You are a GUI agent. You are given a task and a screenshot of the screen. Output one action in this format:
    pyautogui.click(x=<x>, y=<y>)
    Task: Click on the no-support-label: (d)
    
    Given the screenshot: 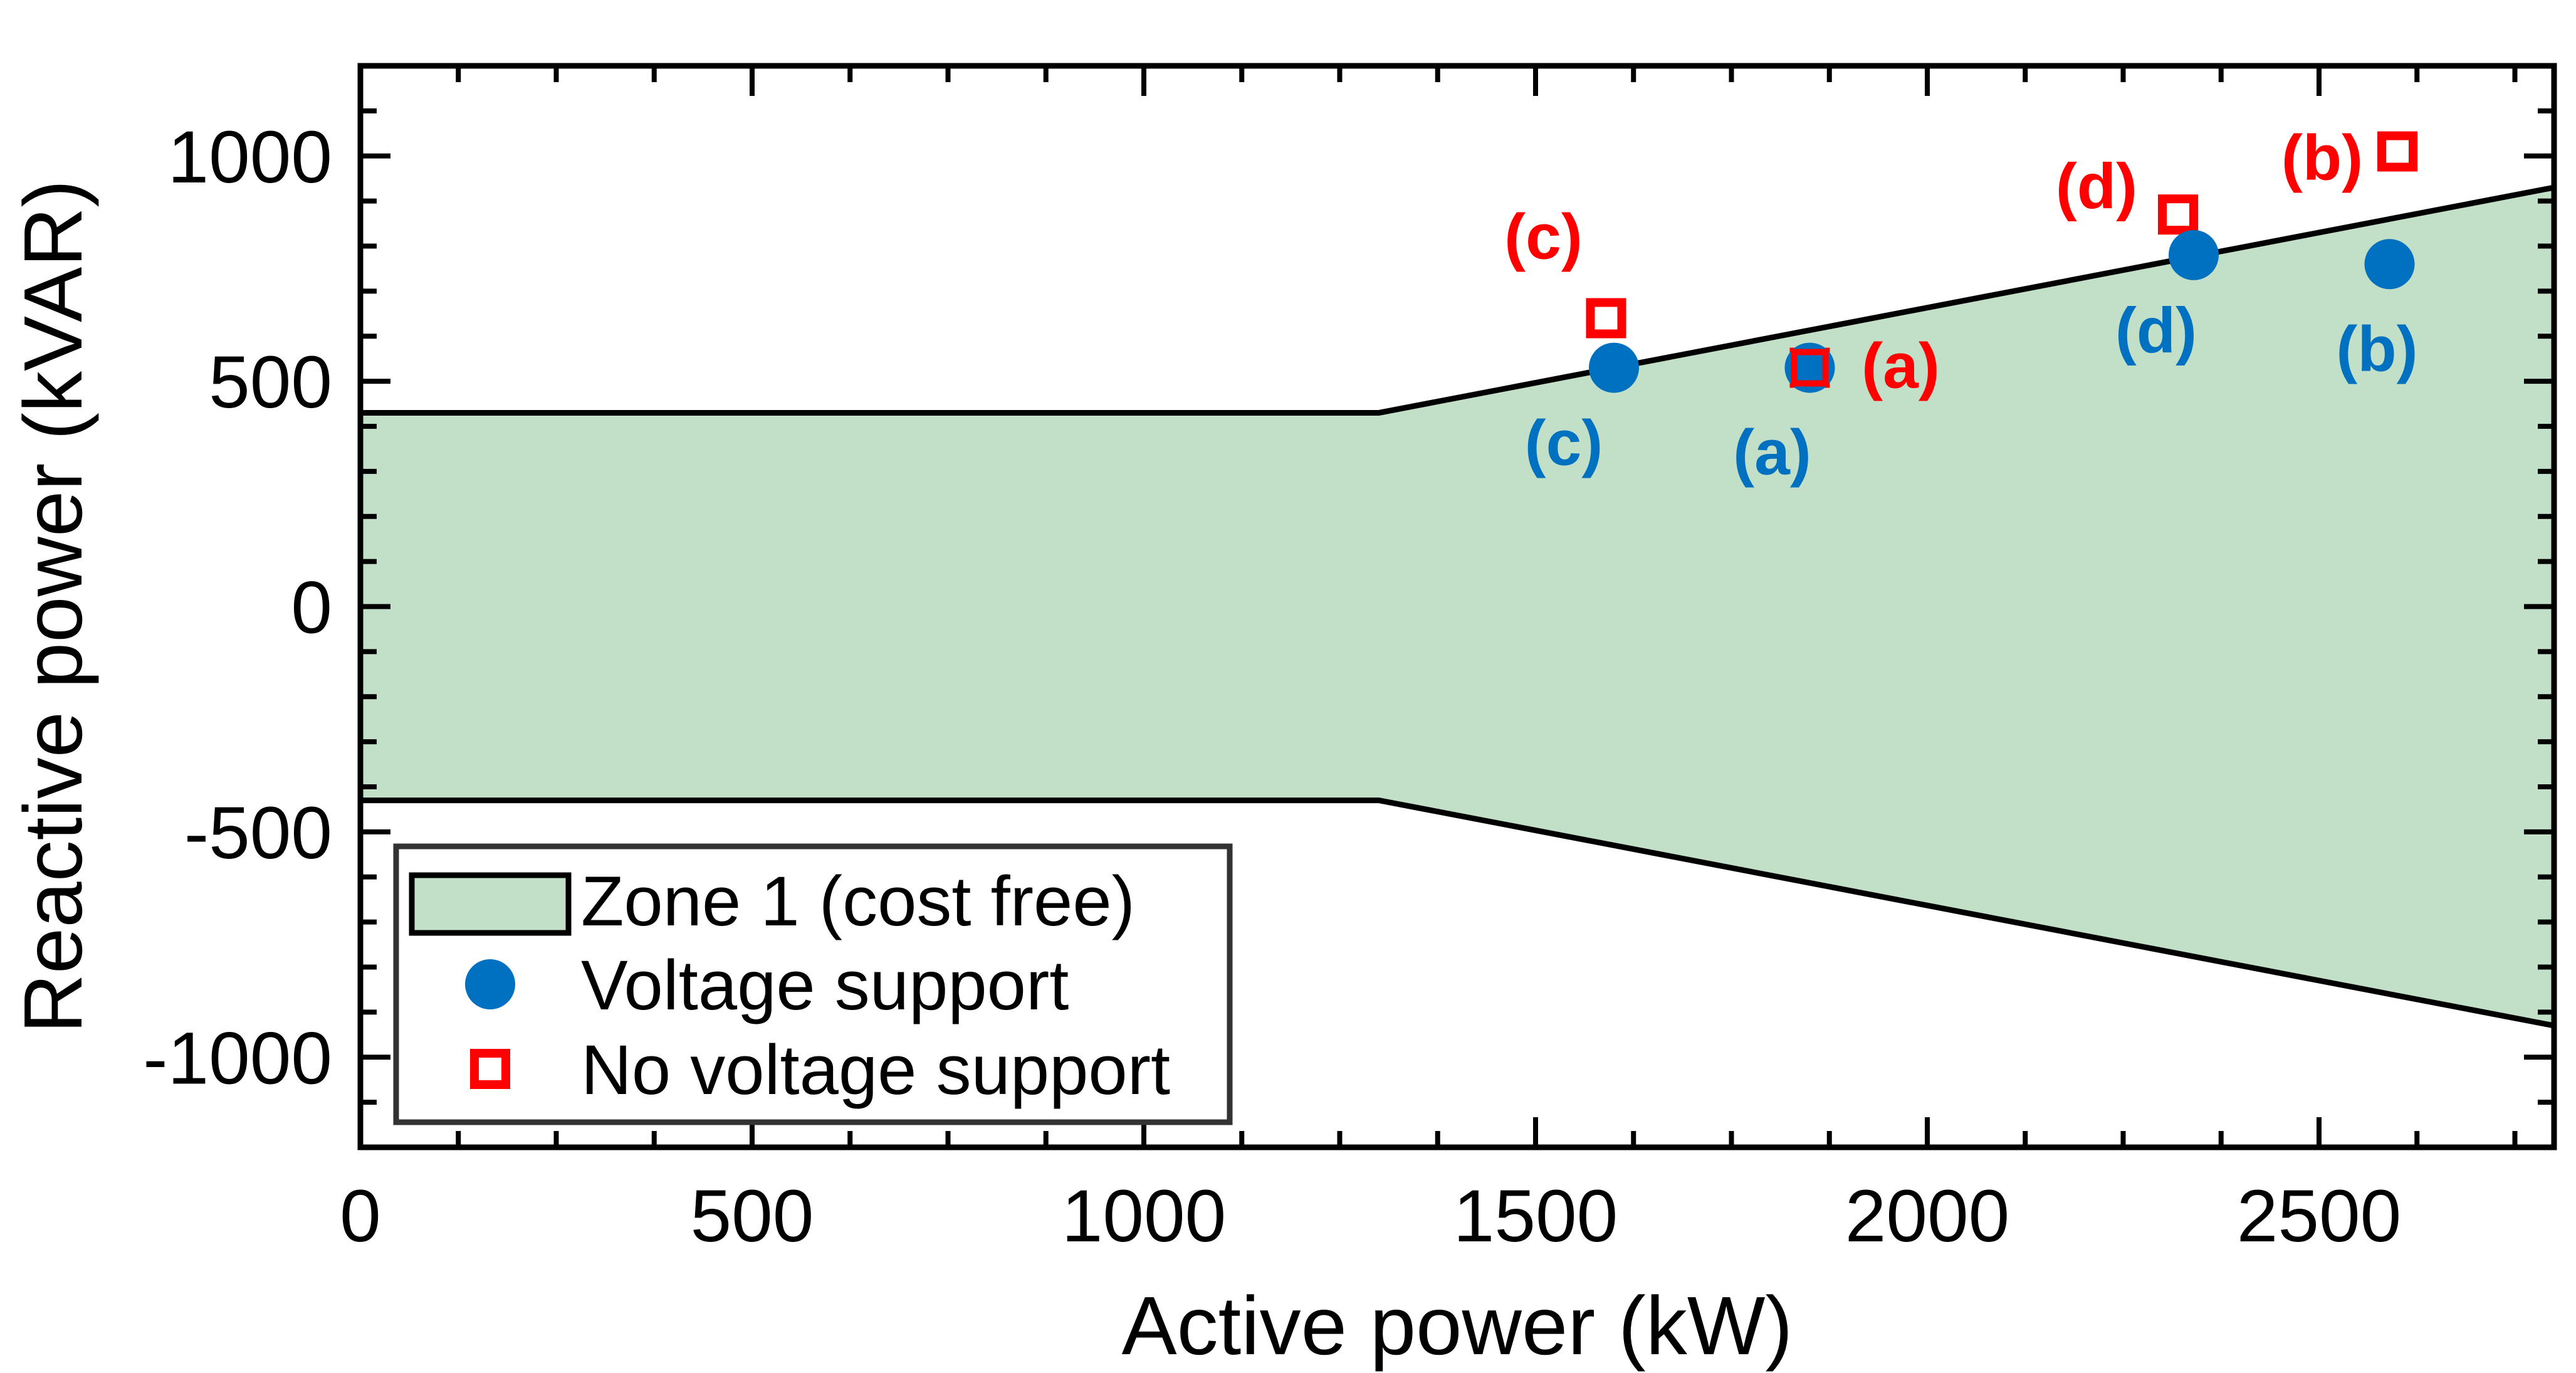 What is the action you would take?
    pyautogui.click(x=2096, y=186)
    